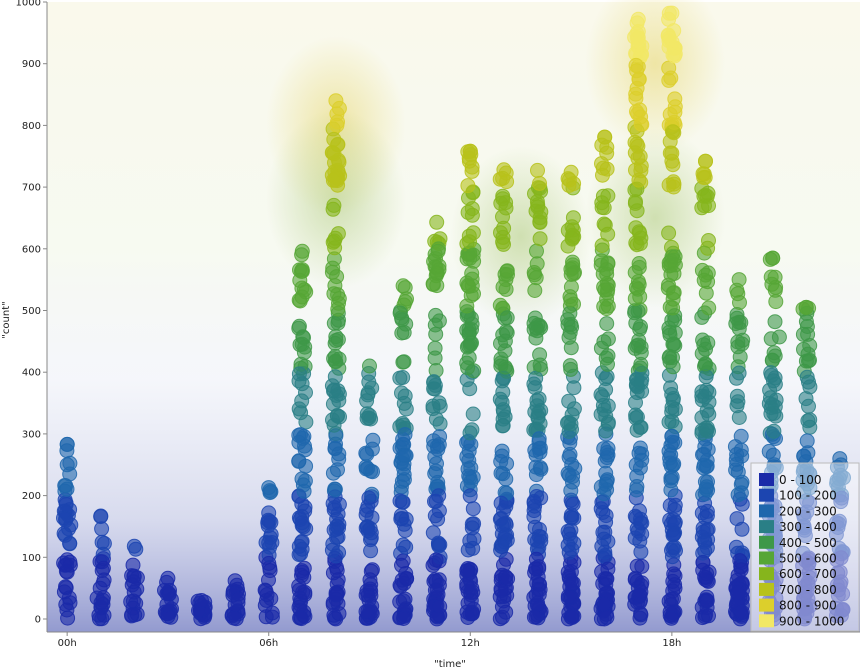 The height and width of the screenshot is (671, 862). What do you see at coordinates (28, 4) in the screenshot?
I see `y-tick-label: 1000` at bounding box center [28, 4].